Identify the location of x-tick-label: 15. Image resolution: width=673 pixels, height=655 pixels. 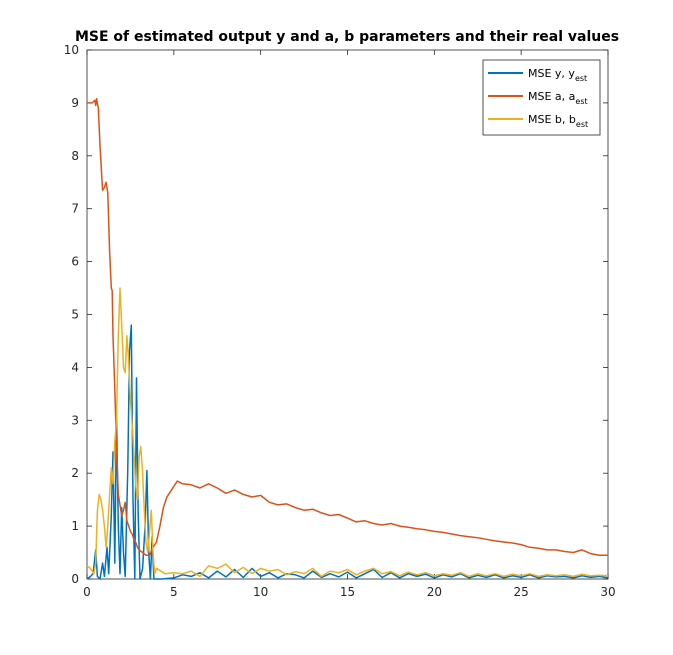
(347, 592).